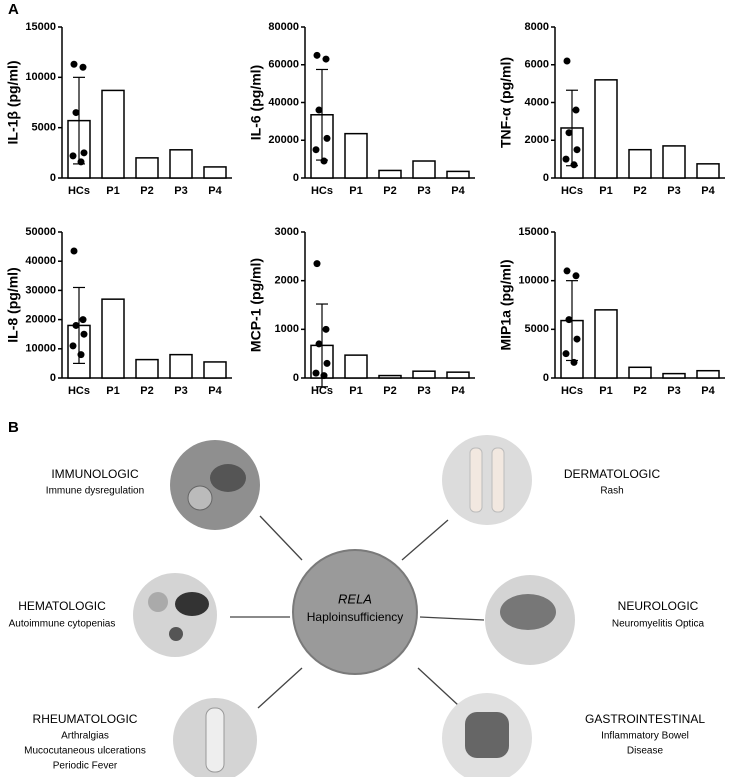 The image size is (740, 782). I want to click on node-title: NEUROLOGIC, so click(658, 606).